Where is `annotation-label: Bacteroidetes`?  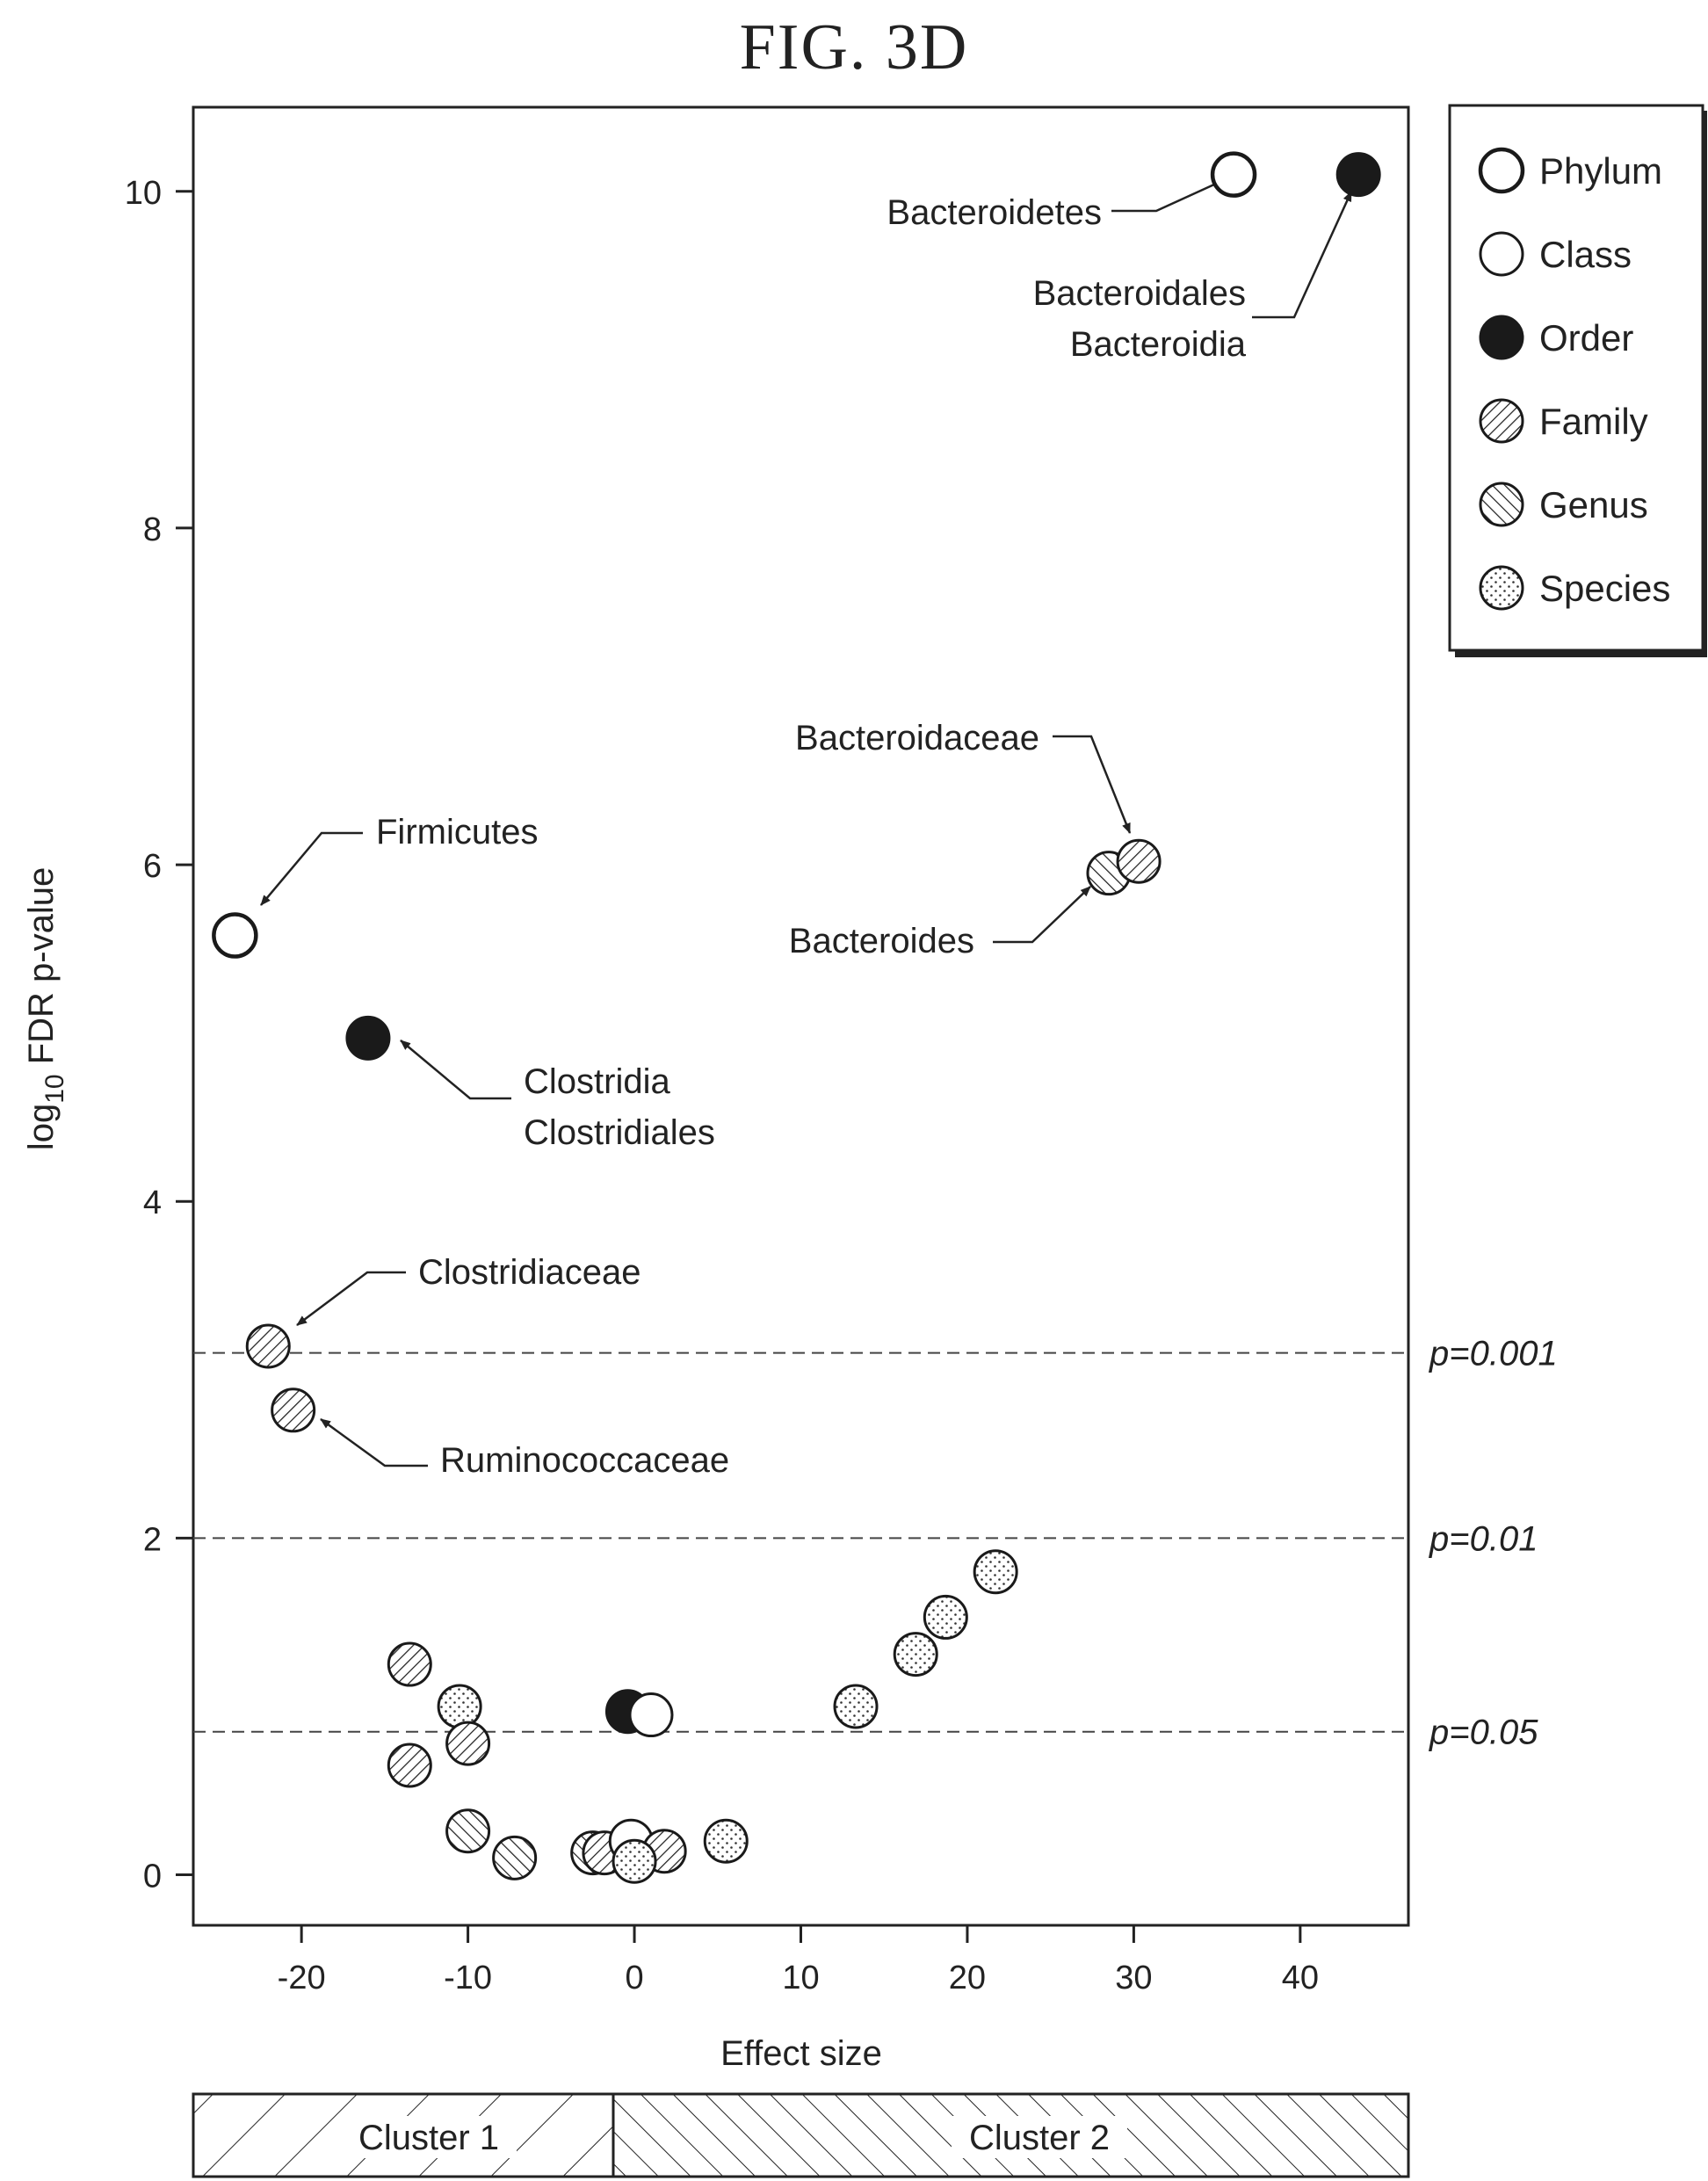
annotation-label: Bacteroidetes is located at coordinates (994, 212).